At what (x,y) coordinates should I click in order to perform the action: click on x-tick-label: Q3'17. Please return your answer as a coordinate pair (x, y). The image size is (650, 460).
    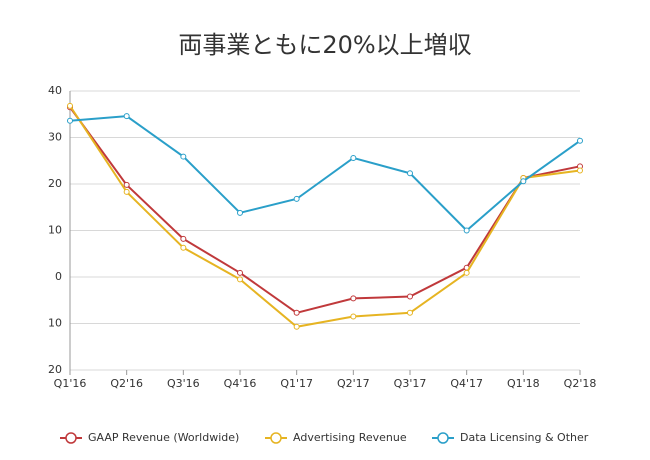
    Looking at the image, I should click on (410, 383).